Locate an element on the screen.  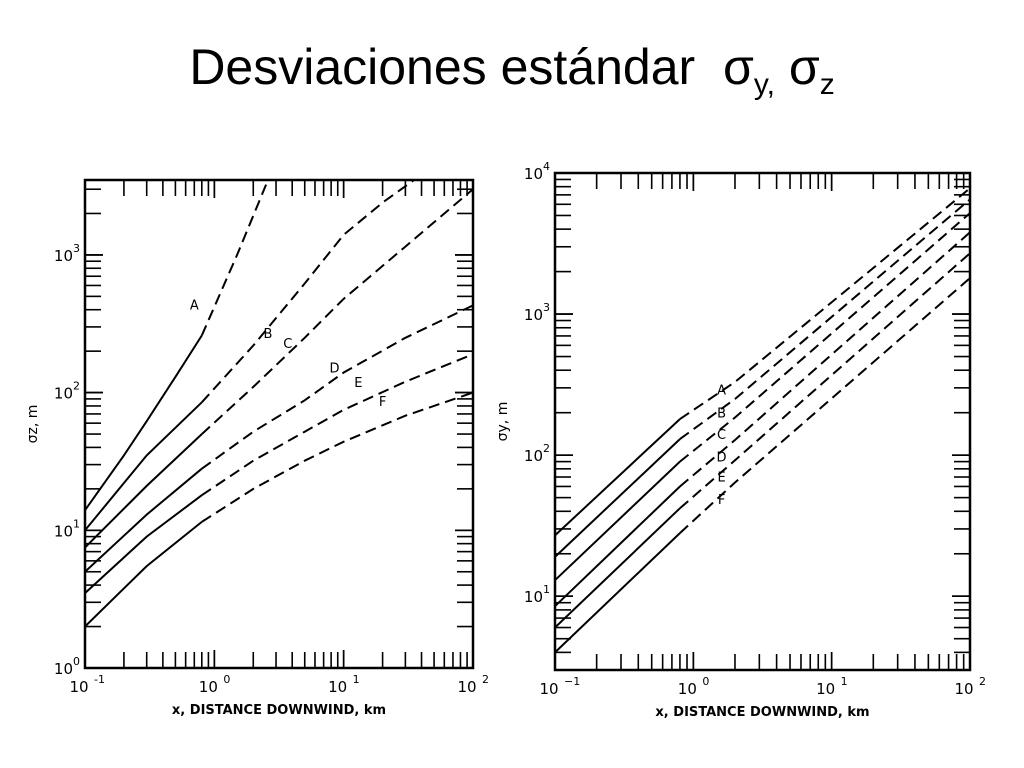
x-tick-label-exponent: -1 is located at coordinates (99, 679).